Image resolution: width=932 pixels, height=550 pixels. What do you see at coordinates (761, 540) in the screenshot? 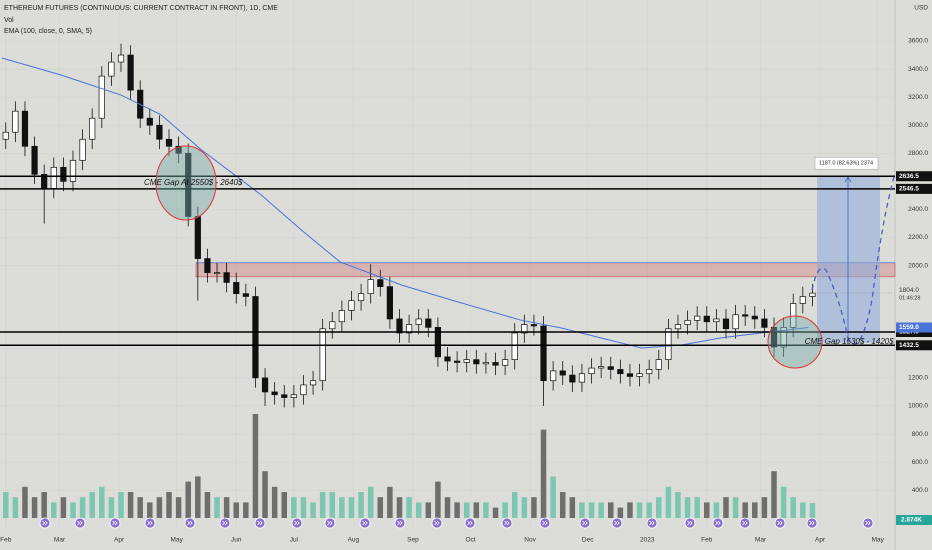
I see `x-tick-label: Mar` at bounding box center [761, 540].